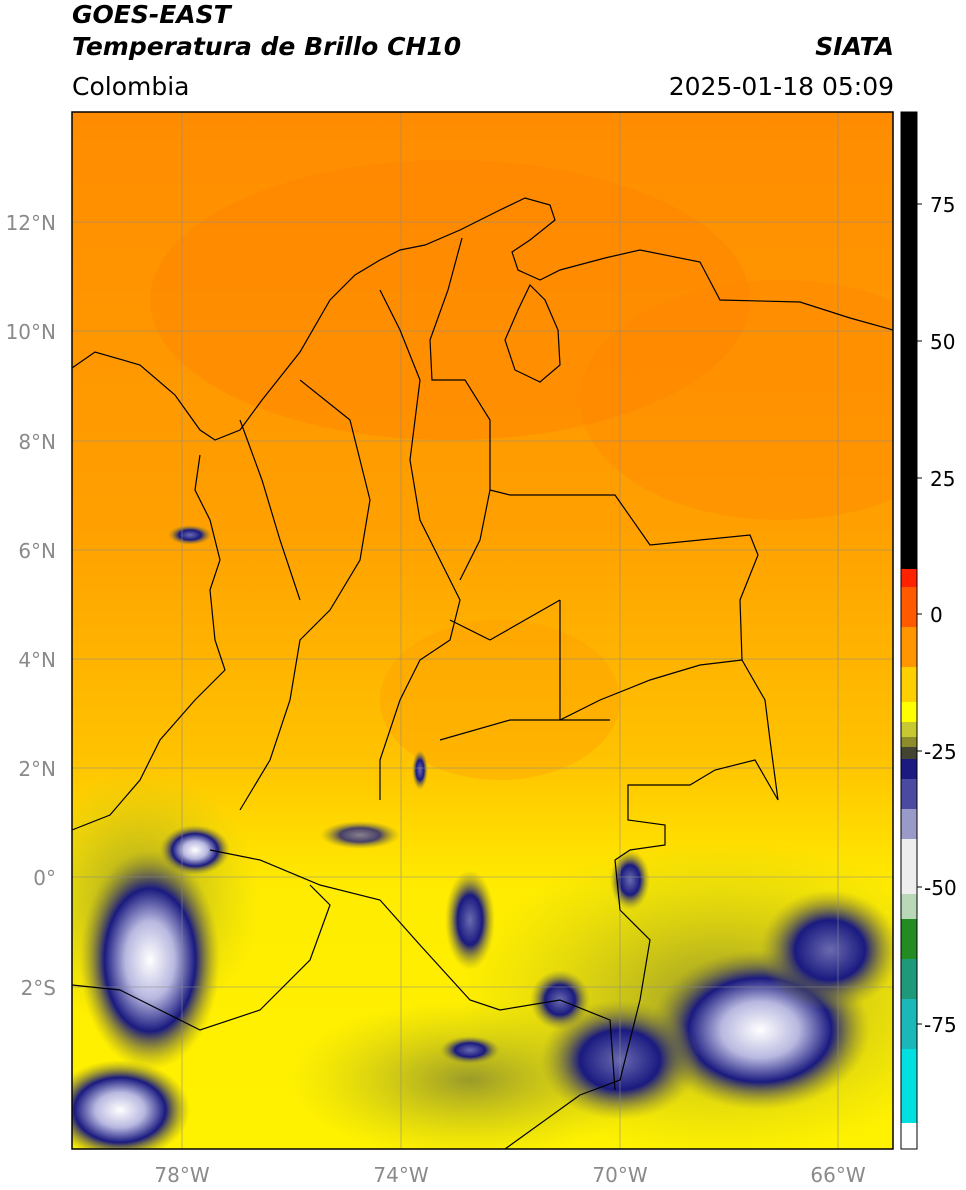 Image resolution: width=966 pixels, height=1190 pixels. Describe the element at coordinates (936, 615) in the screenshot. I see `colorbar-tick: 0` at that location.